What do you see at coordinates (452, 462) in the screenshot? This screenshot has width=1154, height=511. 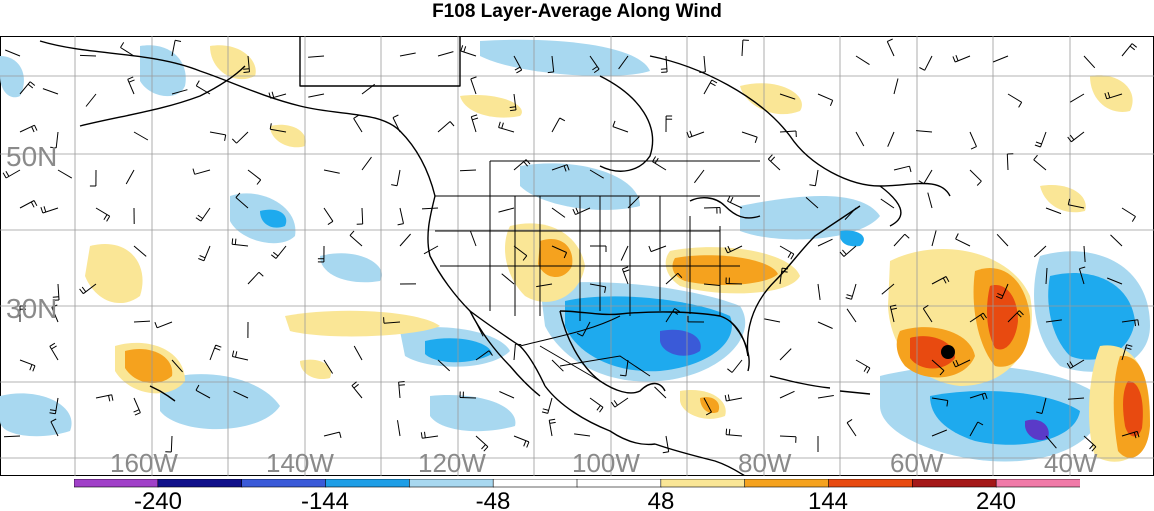 I see `lon-label-120w: 120W` at bounding box center [452, 462].